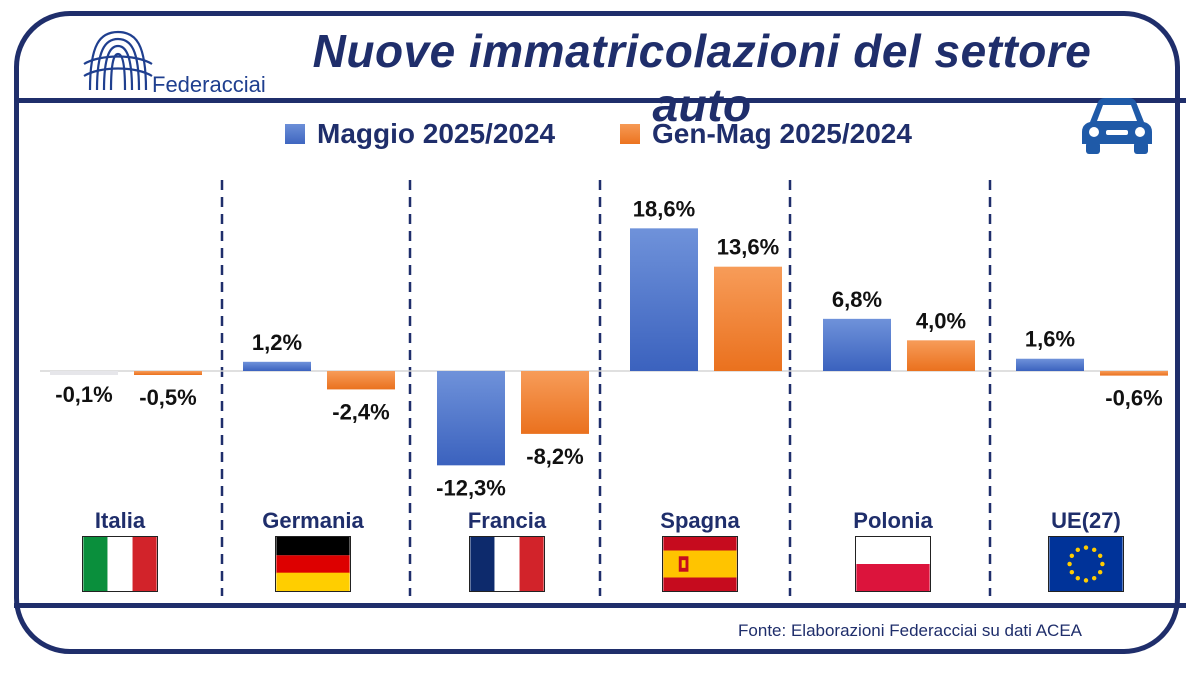 This screenshot has width=1200, height=675. What do you see at coordinates (118, 60) in the screenshot?
I see `federacciai-logo-icon` at bounding box center [118, 60].